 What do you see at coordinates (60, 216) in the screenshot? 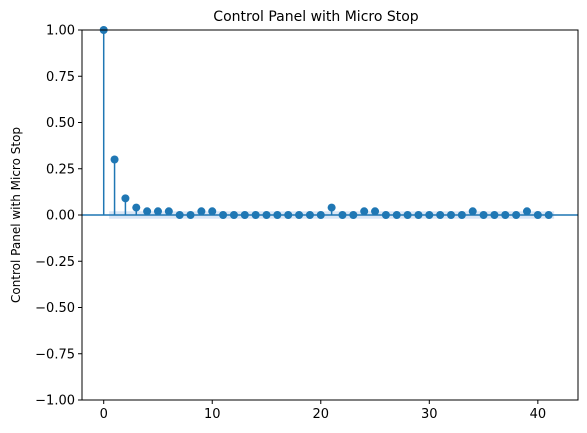
I see `y-tick-label: 0.00` at bounding box center [60, 216].